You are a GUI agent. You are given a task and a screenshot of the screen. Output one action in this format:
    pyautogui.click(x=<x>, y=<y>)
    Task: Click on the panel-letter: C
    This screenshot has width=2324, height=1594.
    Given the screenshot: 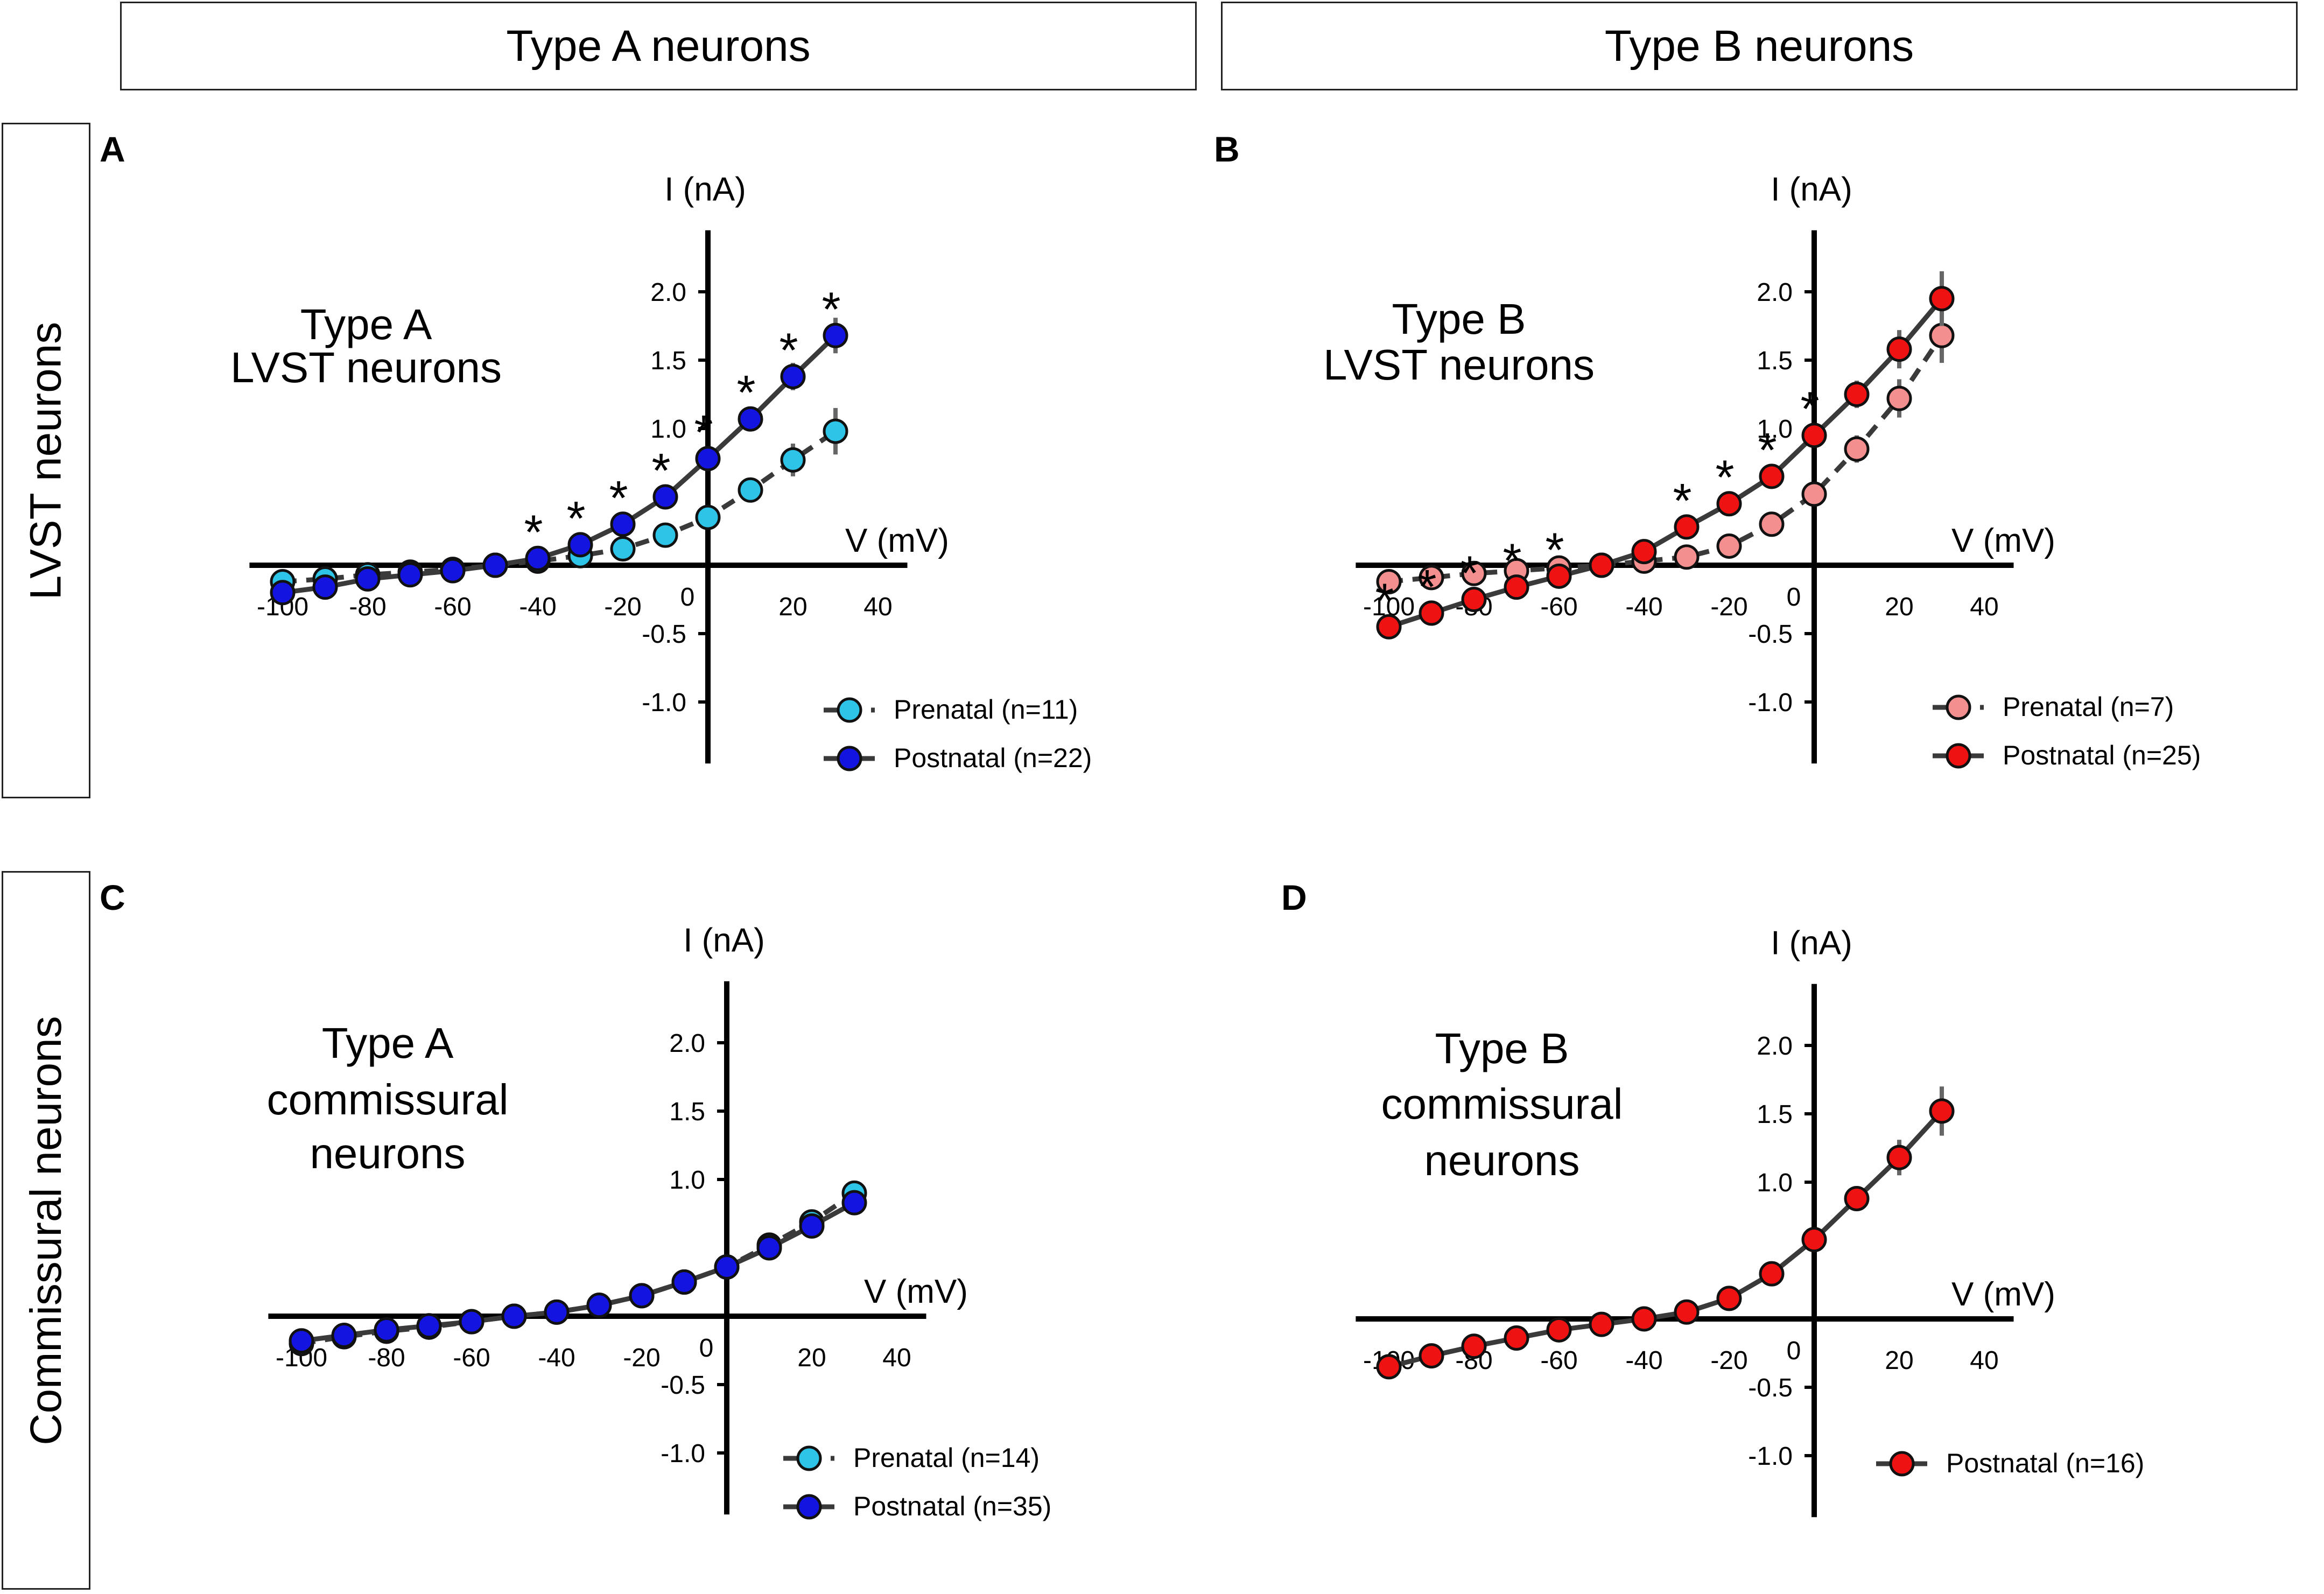 What is the action you would take?
    pyautogui.click(x=112, y=897)
    